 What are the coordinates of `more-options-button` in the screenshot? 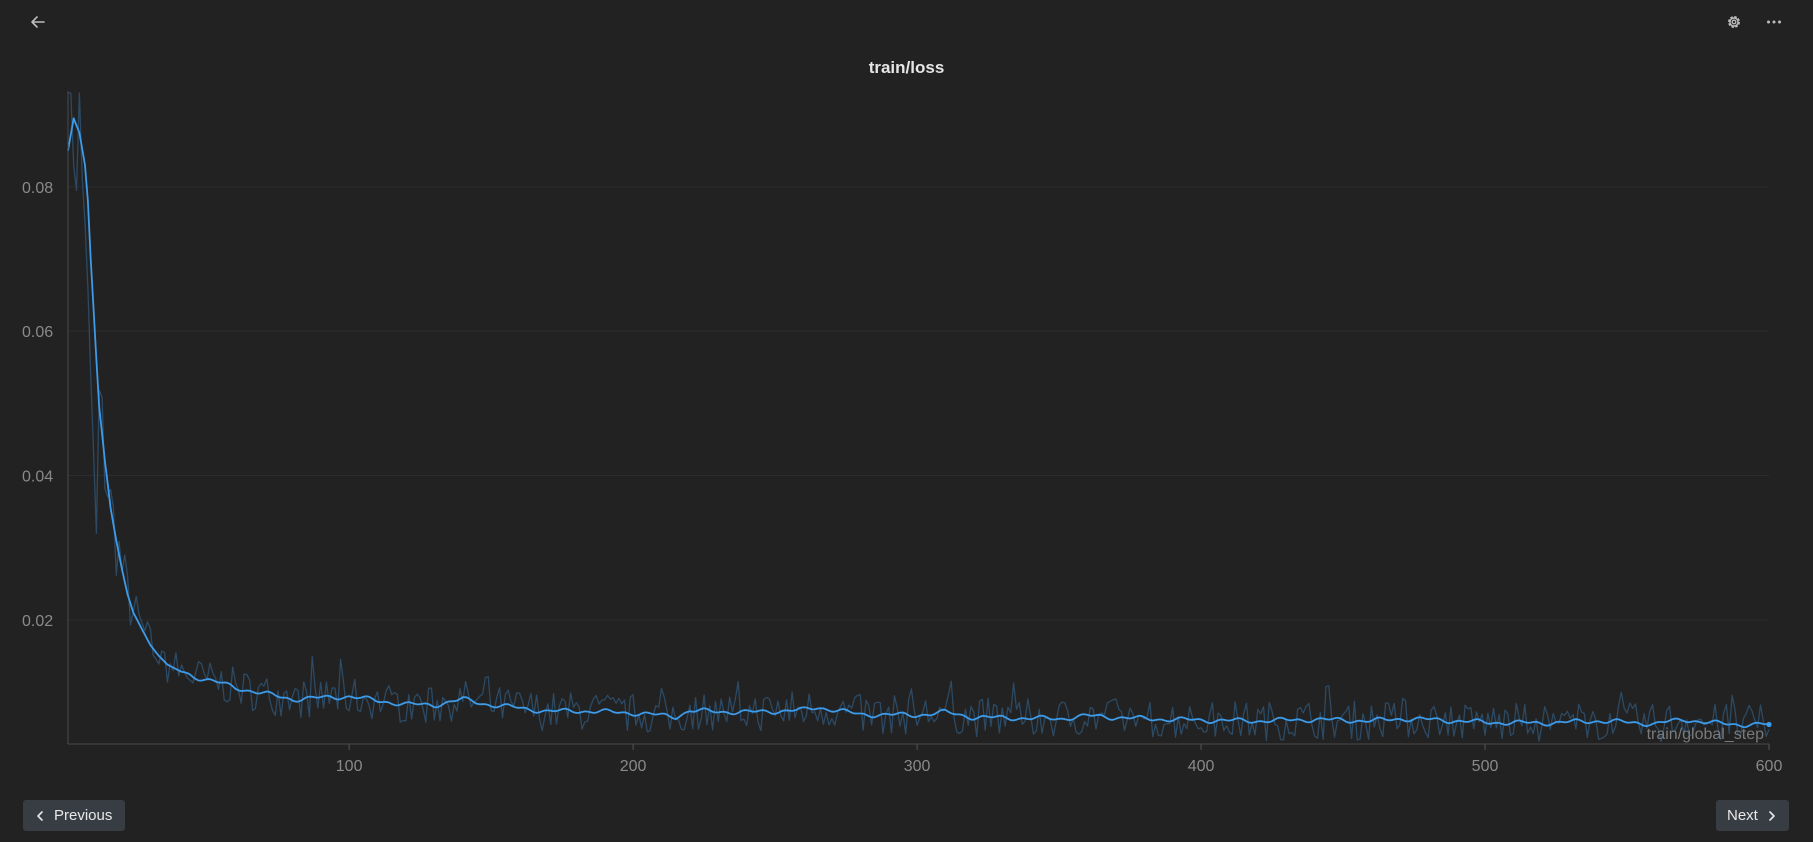 It's located at (1774, 22).